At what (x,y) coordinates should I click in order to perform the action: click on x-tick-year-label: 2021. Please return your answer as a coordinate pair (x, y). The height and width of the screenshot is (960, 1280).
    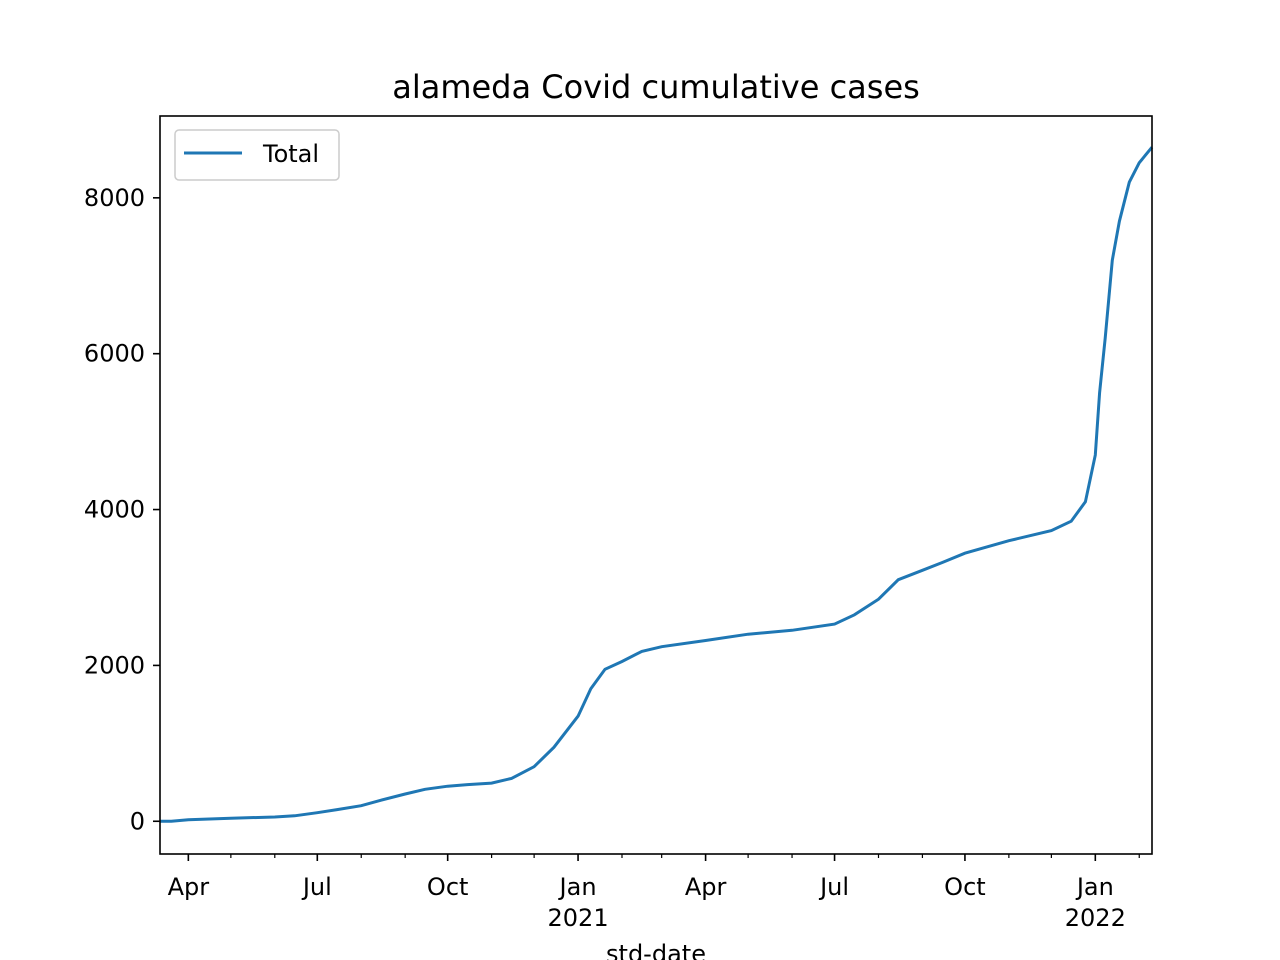
    Looking at the image, I should click on (578, 918).